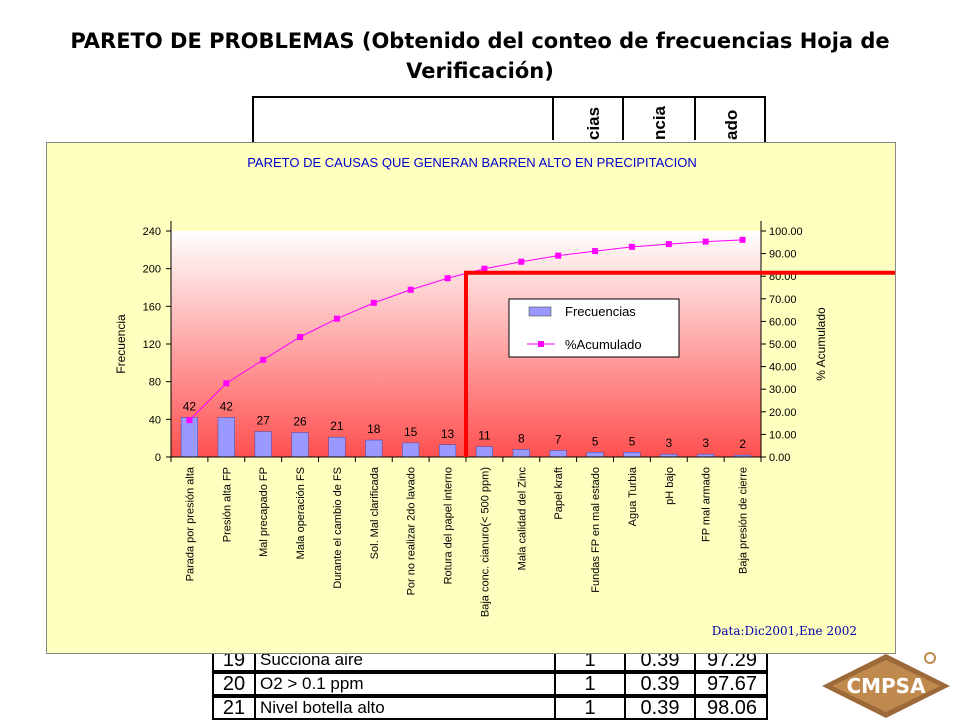 This screenshot has width=960, height=720. What do you see at coordinates (732, 684) in the screenshot?
I see `row-accumulated: 97.67` at bounding box center [732, 684].